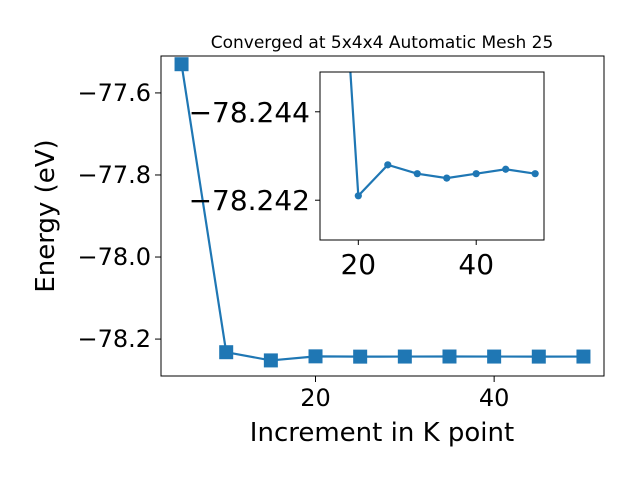 The height and width of the screenshot is (480, 640). I want to click on inset-frame, so click(432, 156).